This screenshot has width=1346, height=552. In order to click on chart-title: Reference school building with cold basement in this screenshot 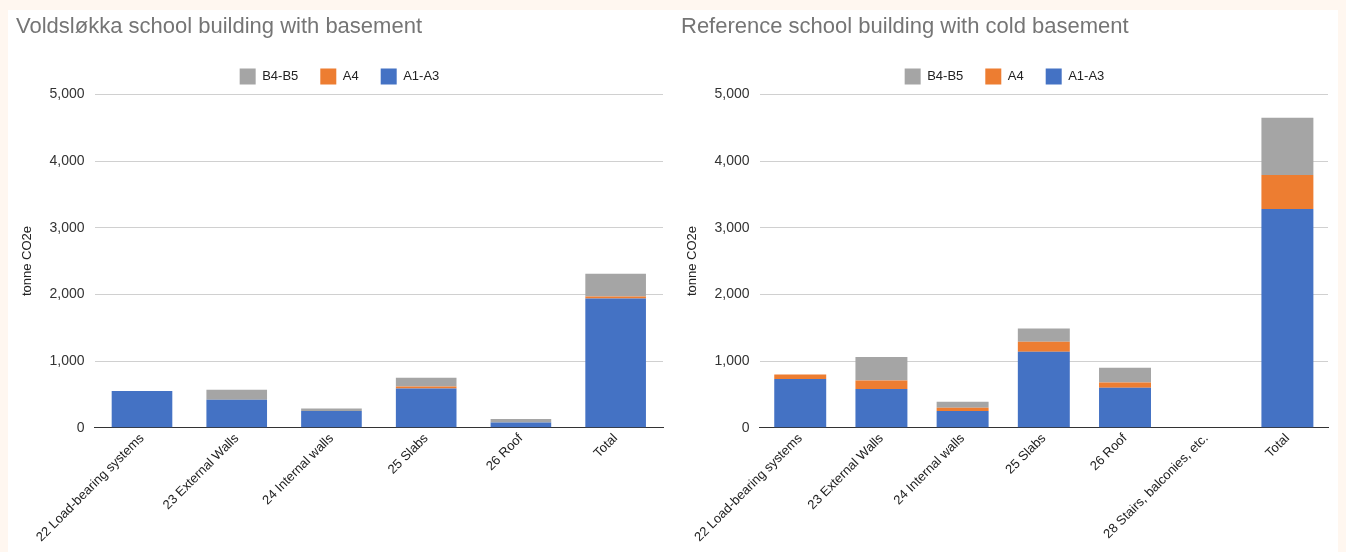, I will do `click(905, 26)`.